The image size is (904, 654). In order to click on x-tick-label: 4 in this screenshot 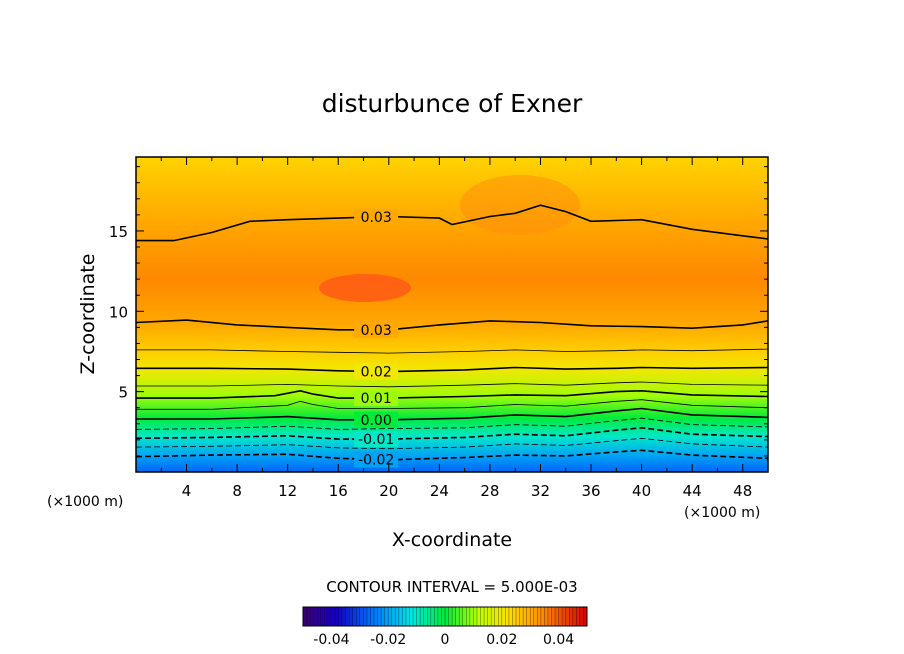, I will do `click(187, 491)`.